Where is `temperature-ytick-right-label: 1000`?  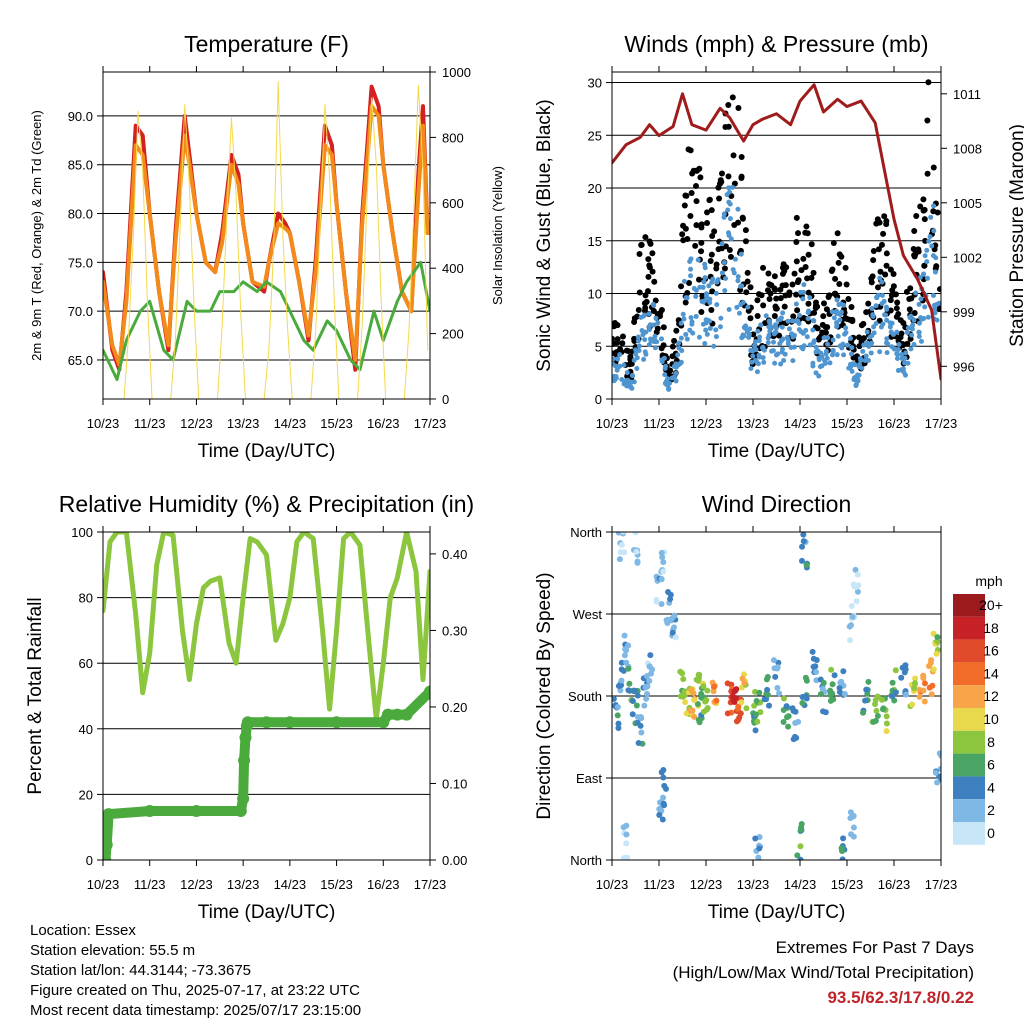
temperature-ytick-right-label: 1000 is located at coordinates (456, 72).